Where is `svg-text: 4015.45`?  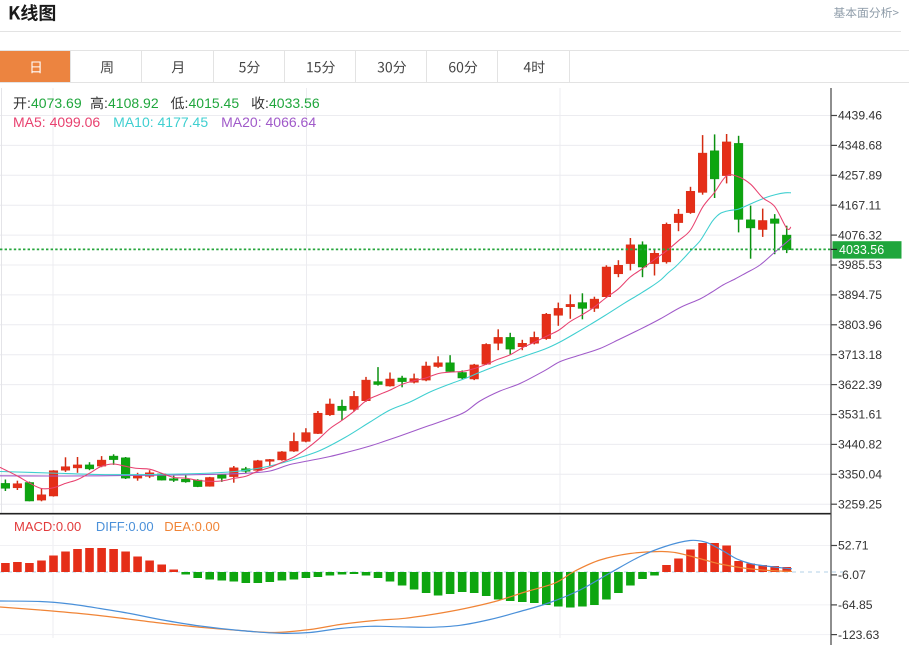 svg-text: 4015.45 is located at coordinates (214, 103).